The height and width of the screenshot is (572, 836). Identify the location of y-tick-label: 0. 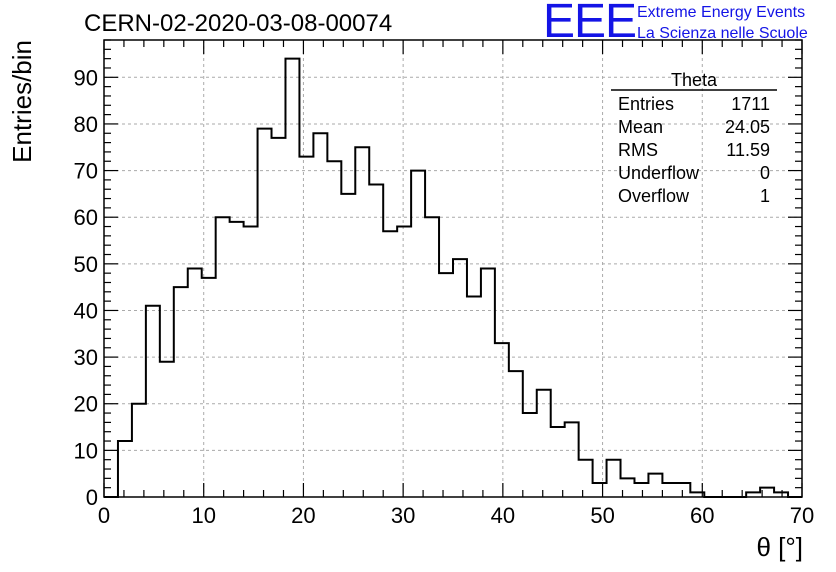
(92, 497).